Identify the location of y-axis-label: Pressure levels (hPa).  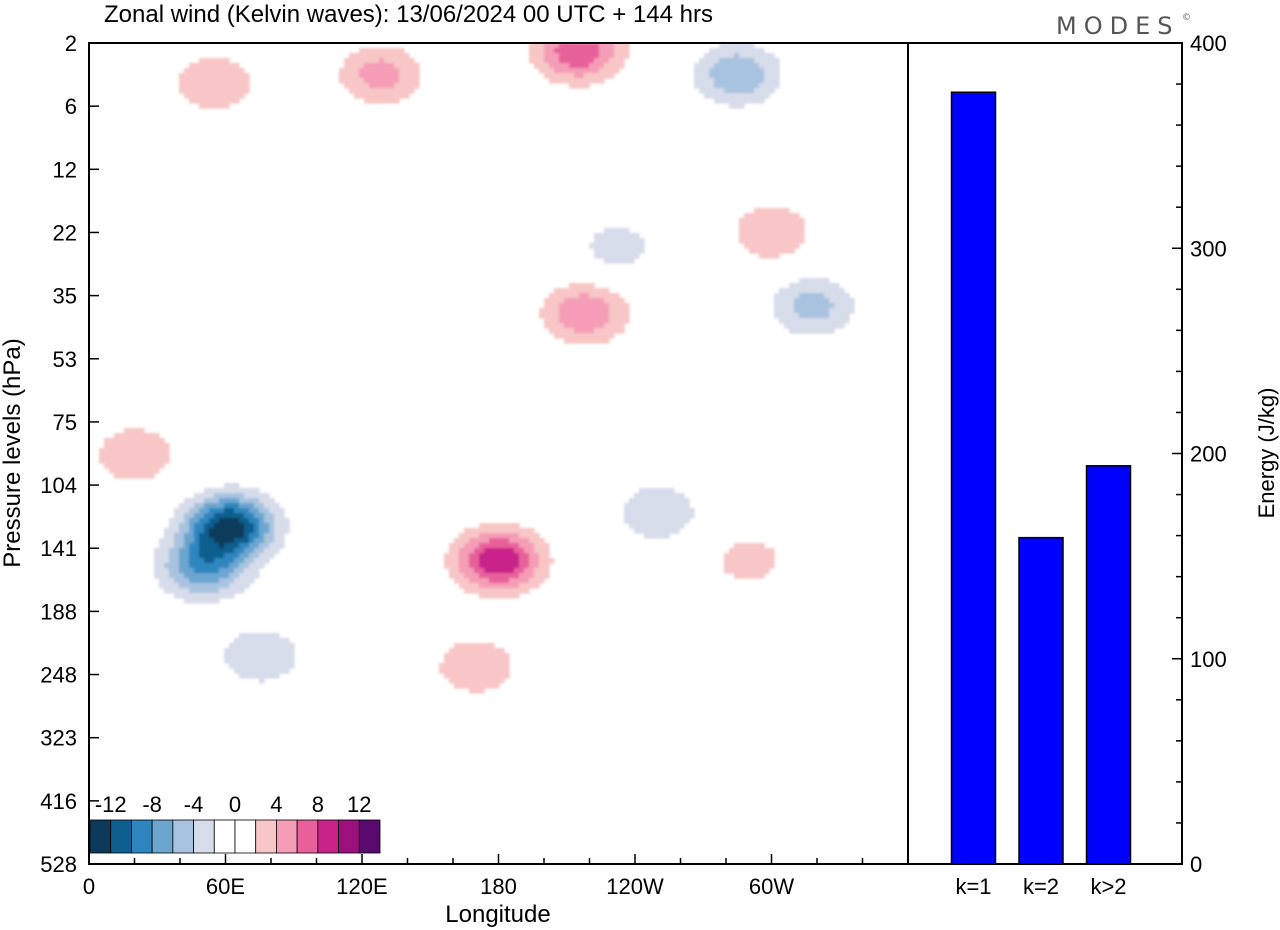
(13, 452).